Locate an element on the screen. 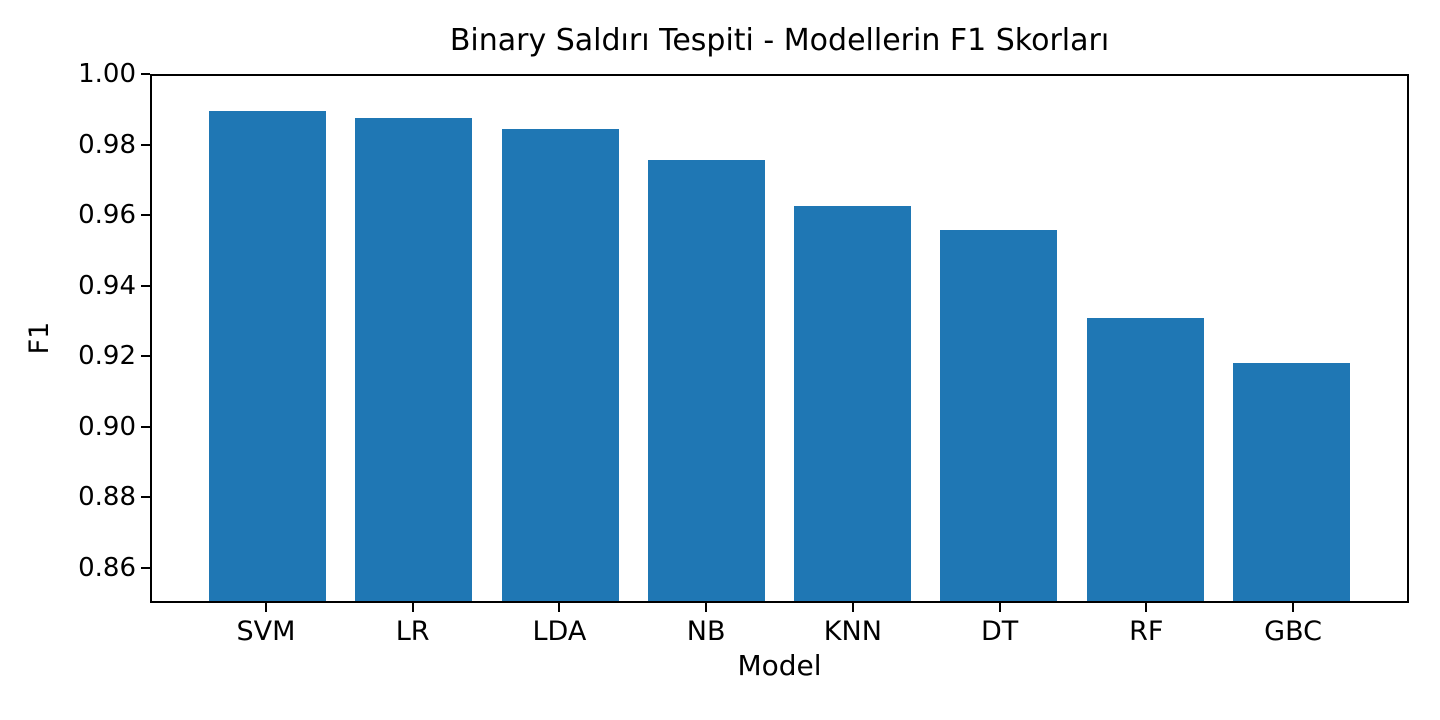 The image size is (1440, 720). bar-lda is located at coordinates (560, 364).